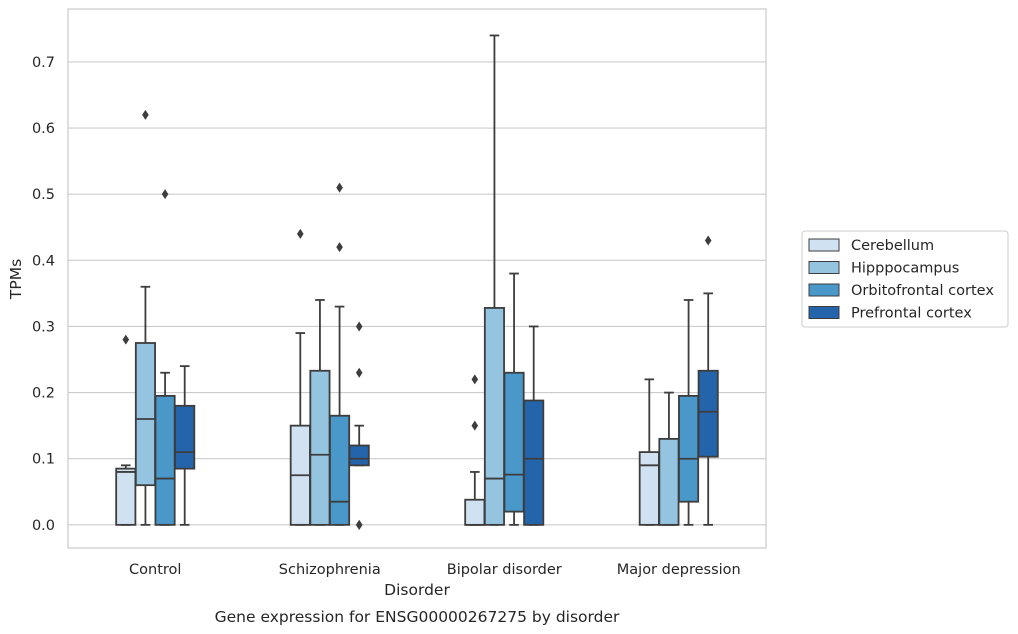  What do you see at coordinates (43, 460) in the screenshot?
I see `y-tick-label: 0.1` at bounding box center [43, 460].